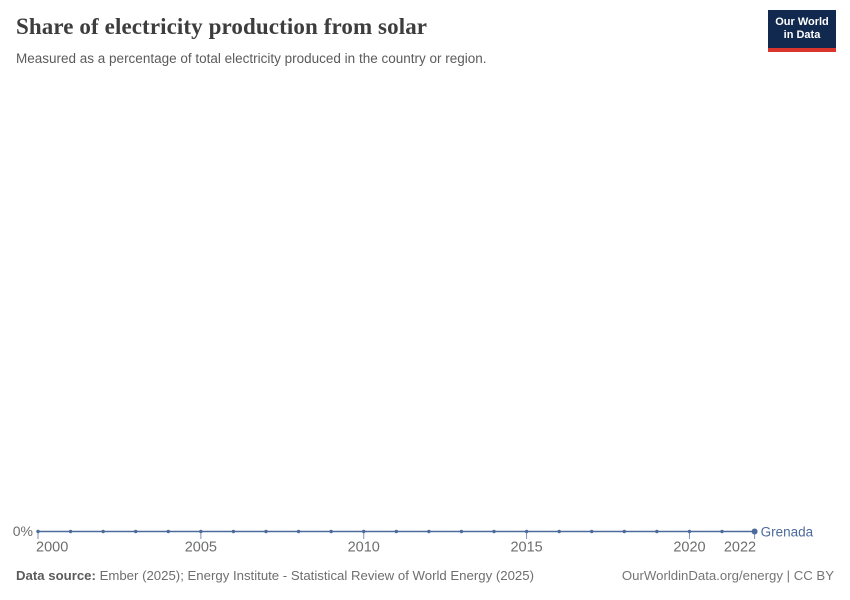  I want to click on logo-text-line2: in Data, so click(802, 35).